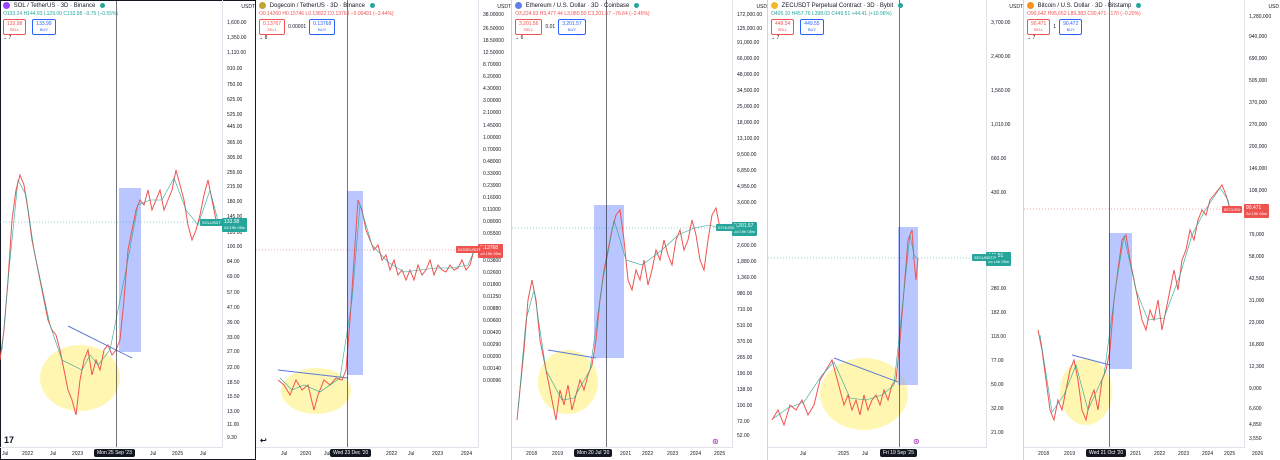 The width and height of the screenshot is (1280, 460). What do you see at coordinates (999, 289) in the screenshot?
I see `price-tick: 280.00` at bounding box center [999, 289].